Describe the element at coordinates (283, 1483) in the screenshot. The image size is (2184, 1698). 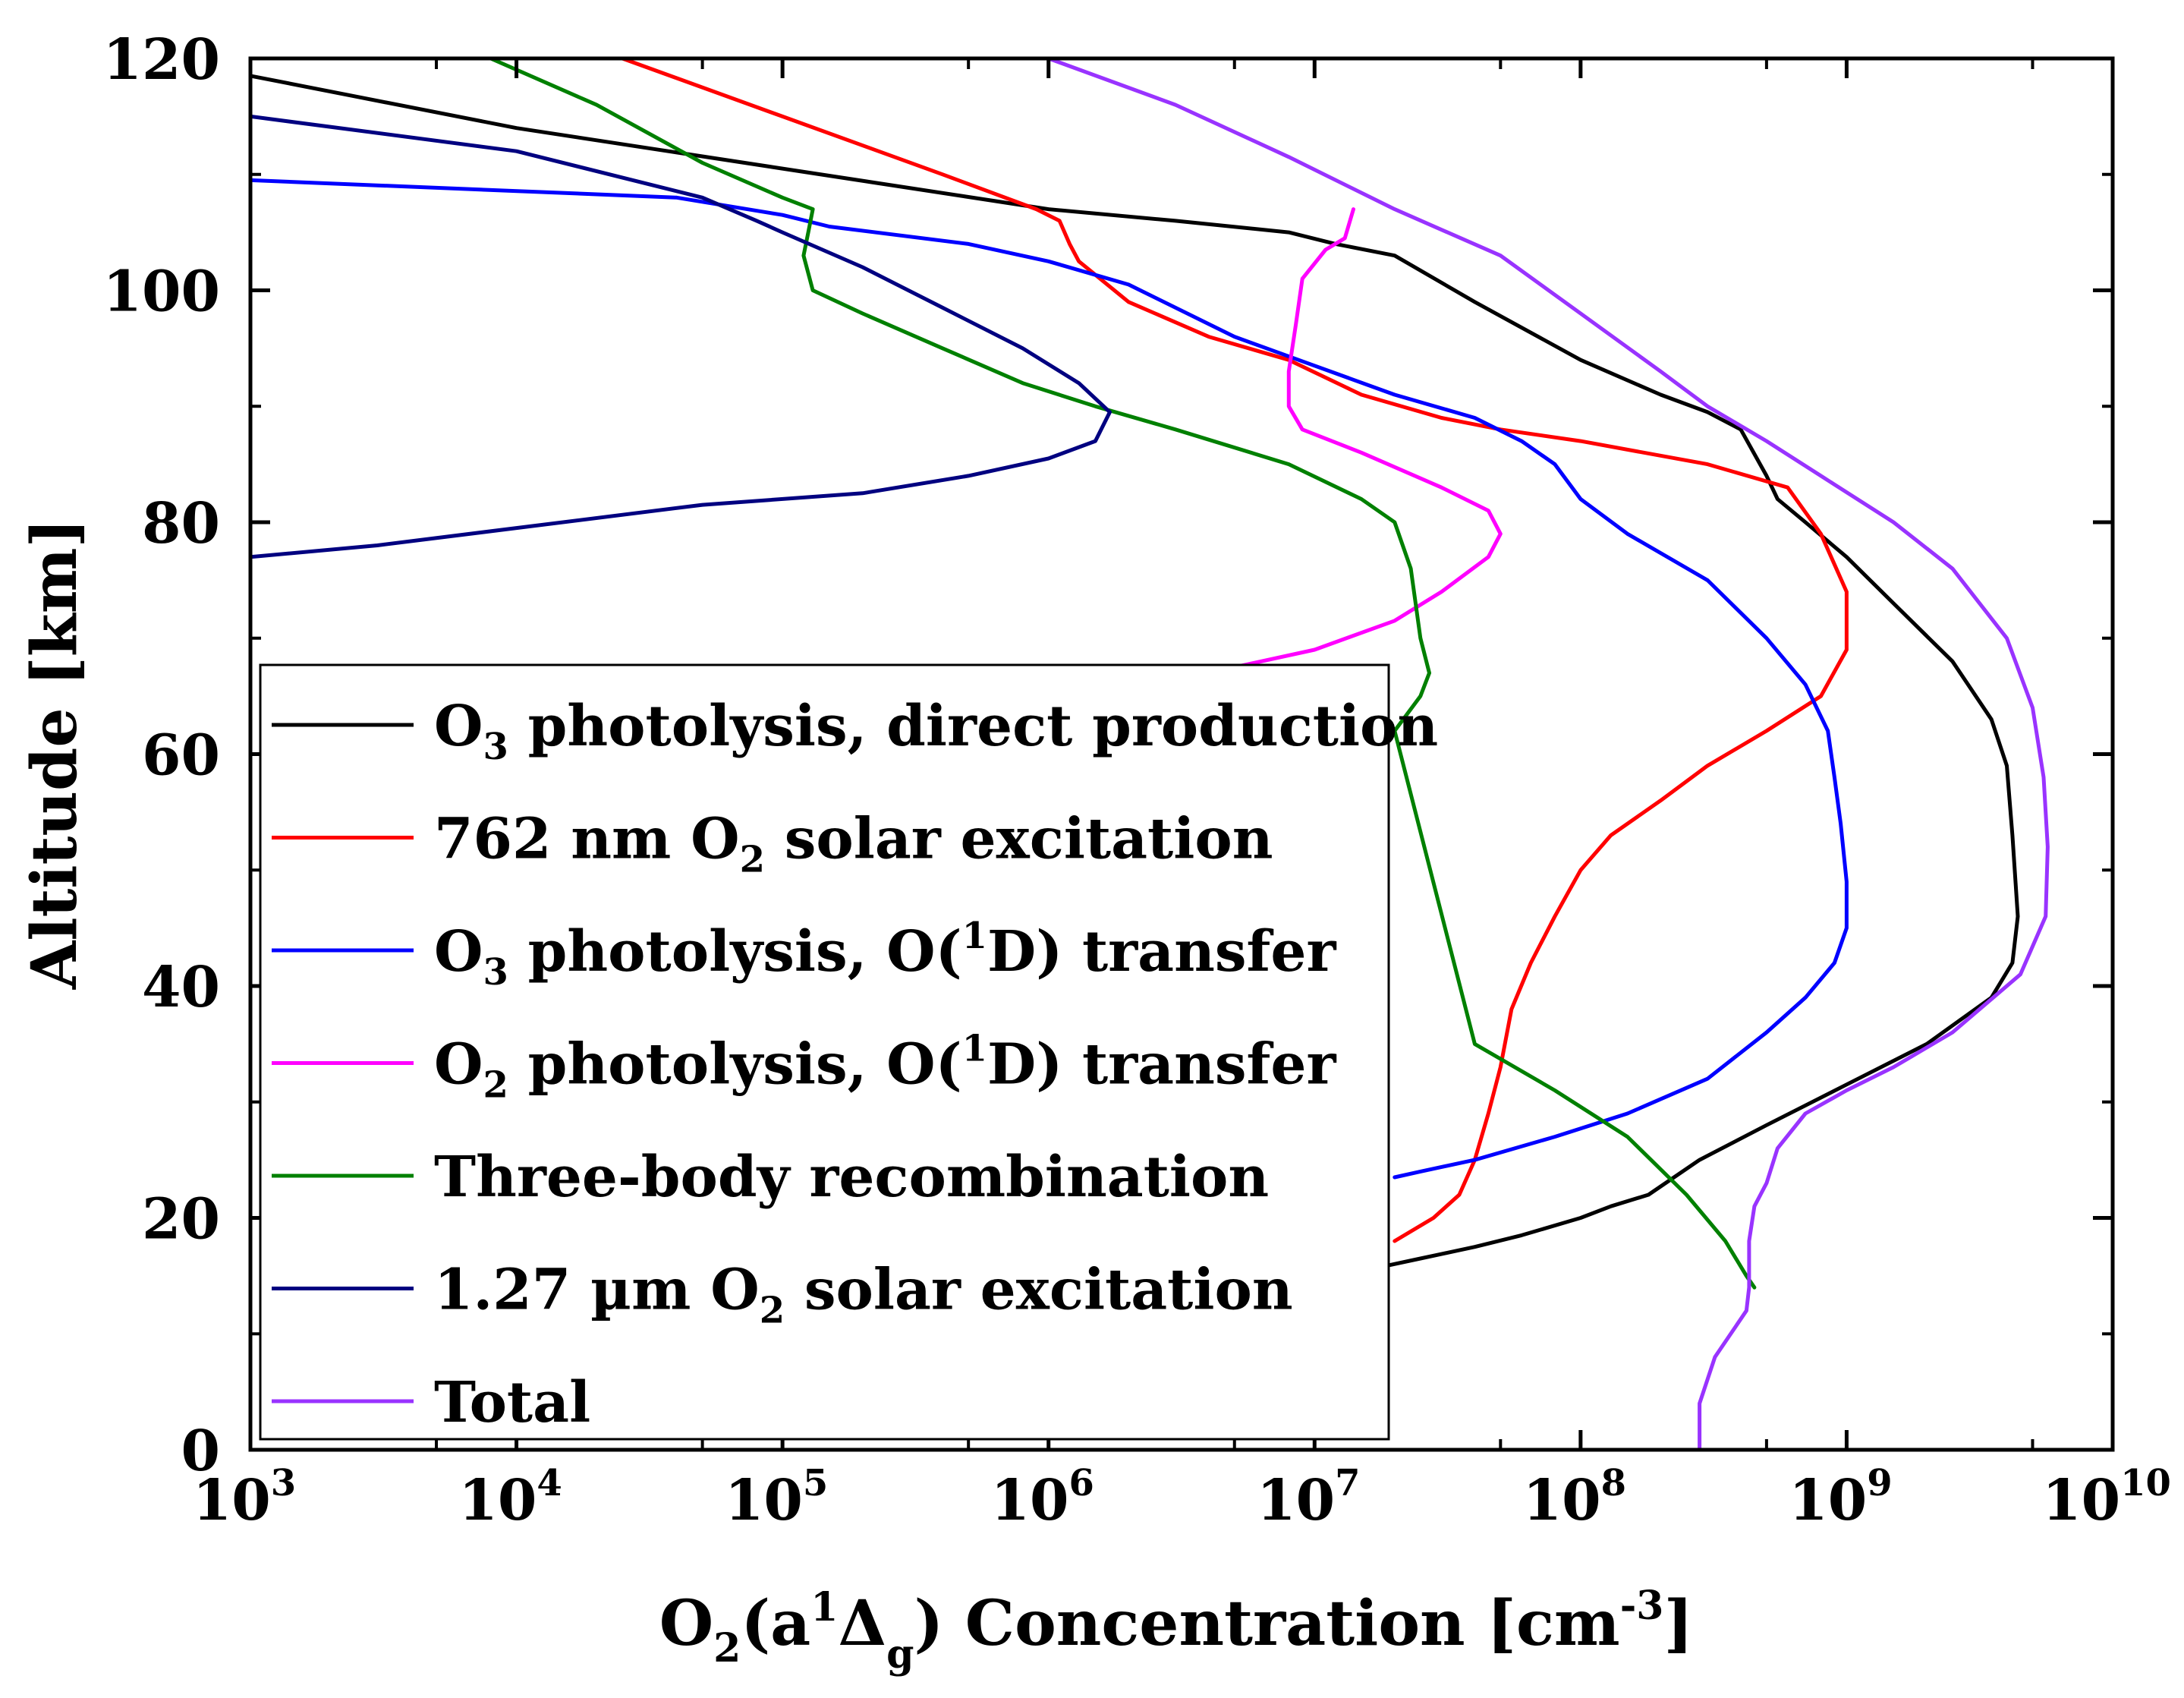
I see `x-tick-exp: 3` at that location.